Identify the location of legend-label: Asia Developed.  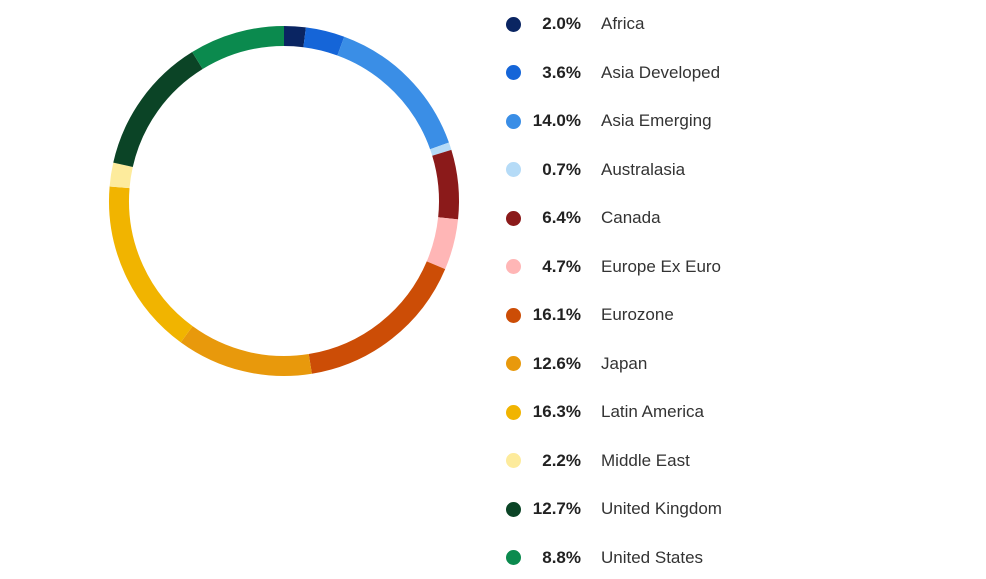
(661, 72).